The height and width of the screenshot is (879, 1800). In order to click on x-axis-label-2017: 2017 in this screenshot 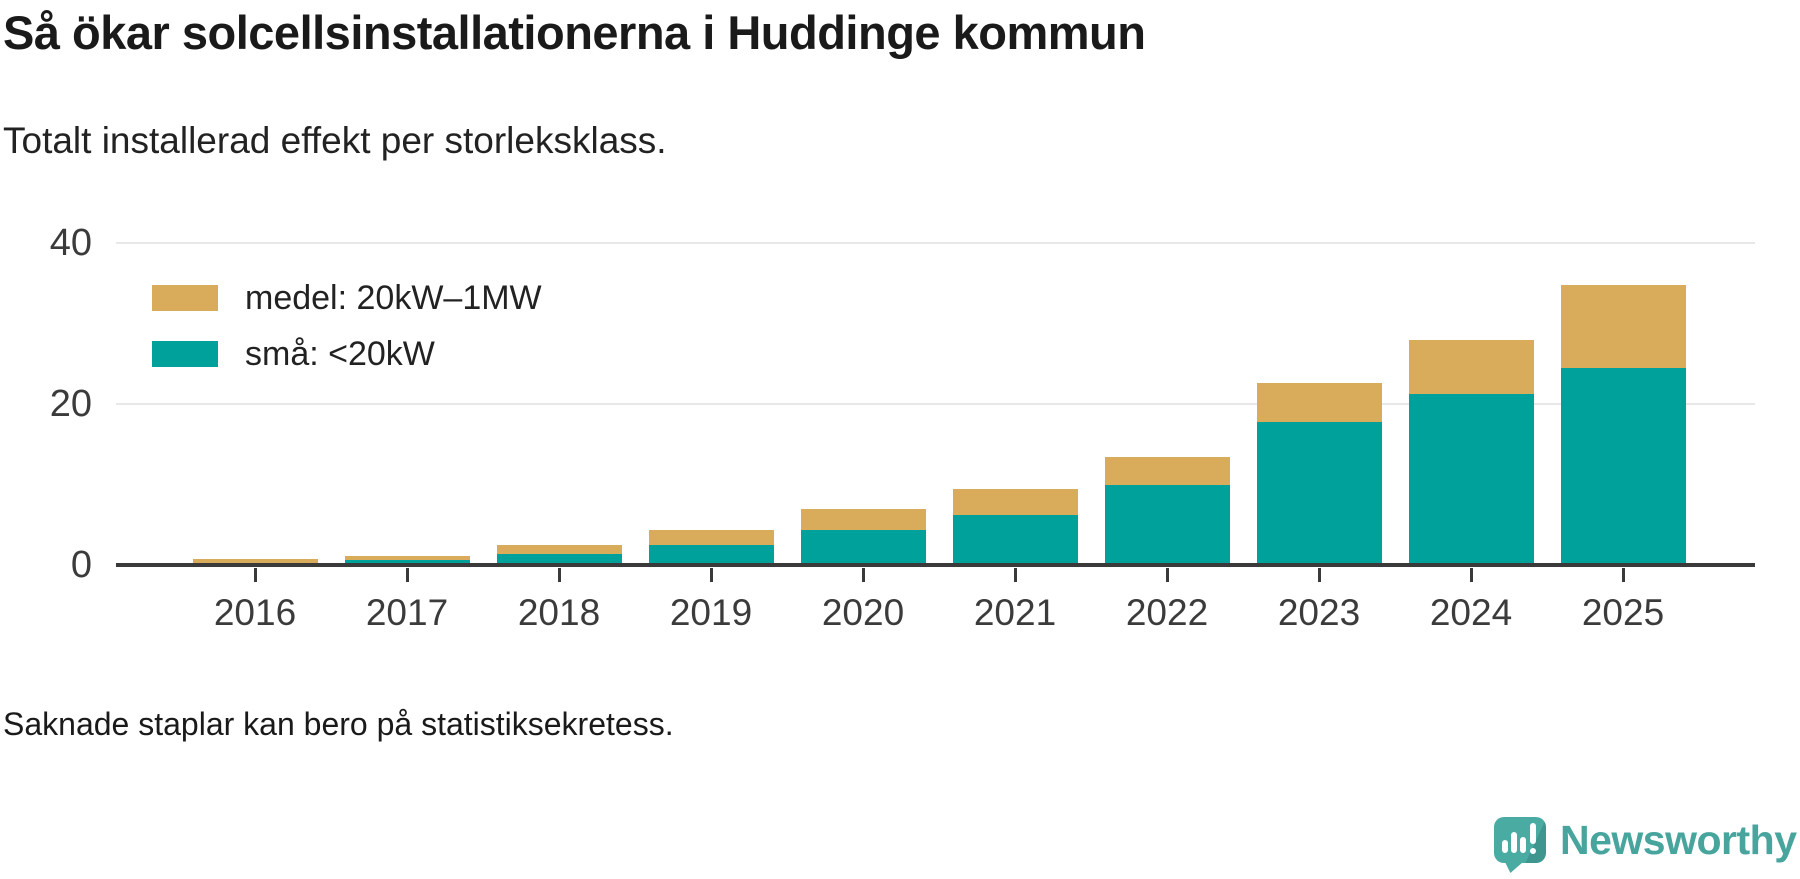, I will do `click(407, 612)`.